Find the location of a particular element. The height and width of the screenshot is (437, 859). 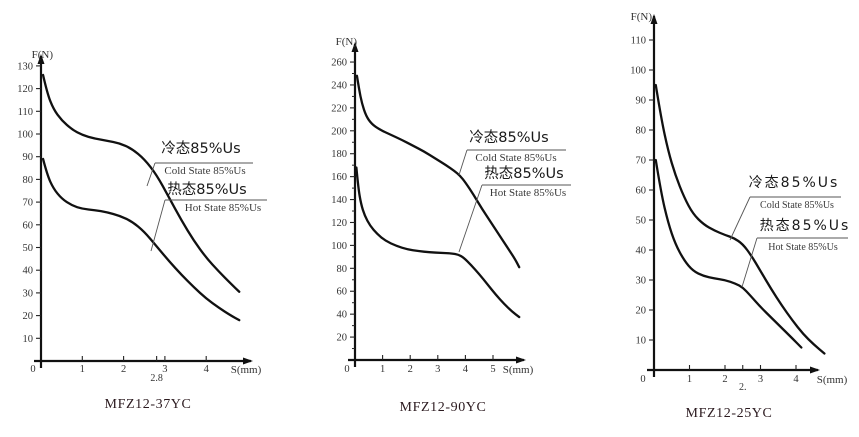

y-tick-label: 200 is located at coordinates (339, 131).